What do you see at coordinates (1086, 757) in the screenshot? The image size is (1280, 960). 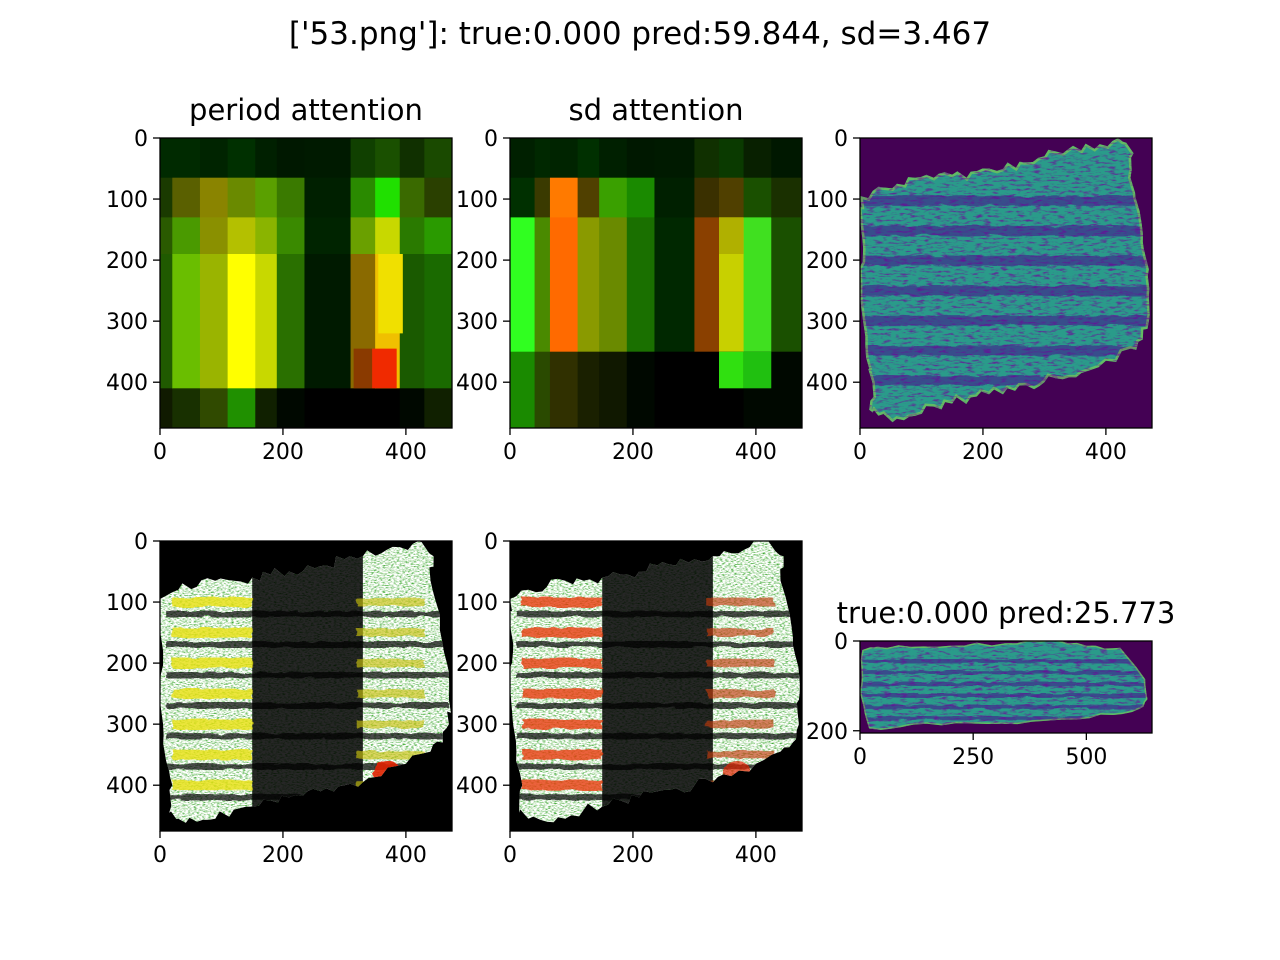 I see `x-tick-label: 500` at bounding box center [1086, 757].